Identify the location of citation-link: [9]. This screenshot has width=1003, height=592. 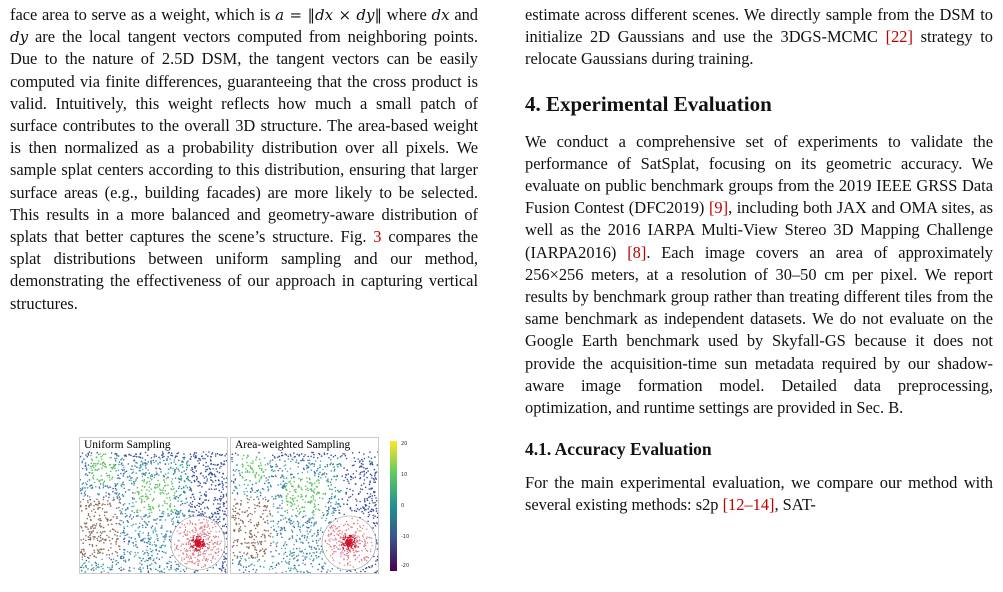
(718, 208).